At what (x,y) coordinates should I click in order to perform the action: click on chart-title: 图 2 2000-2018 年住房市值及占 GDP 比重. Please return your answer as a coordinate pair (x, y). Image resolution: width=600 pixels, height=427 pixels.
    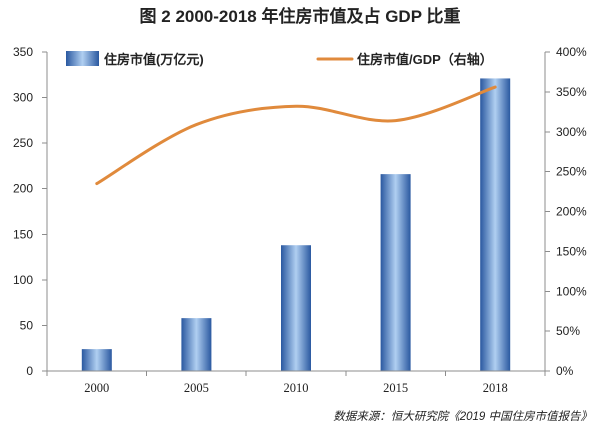
    Looking at the image, I should click on (300, 16).